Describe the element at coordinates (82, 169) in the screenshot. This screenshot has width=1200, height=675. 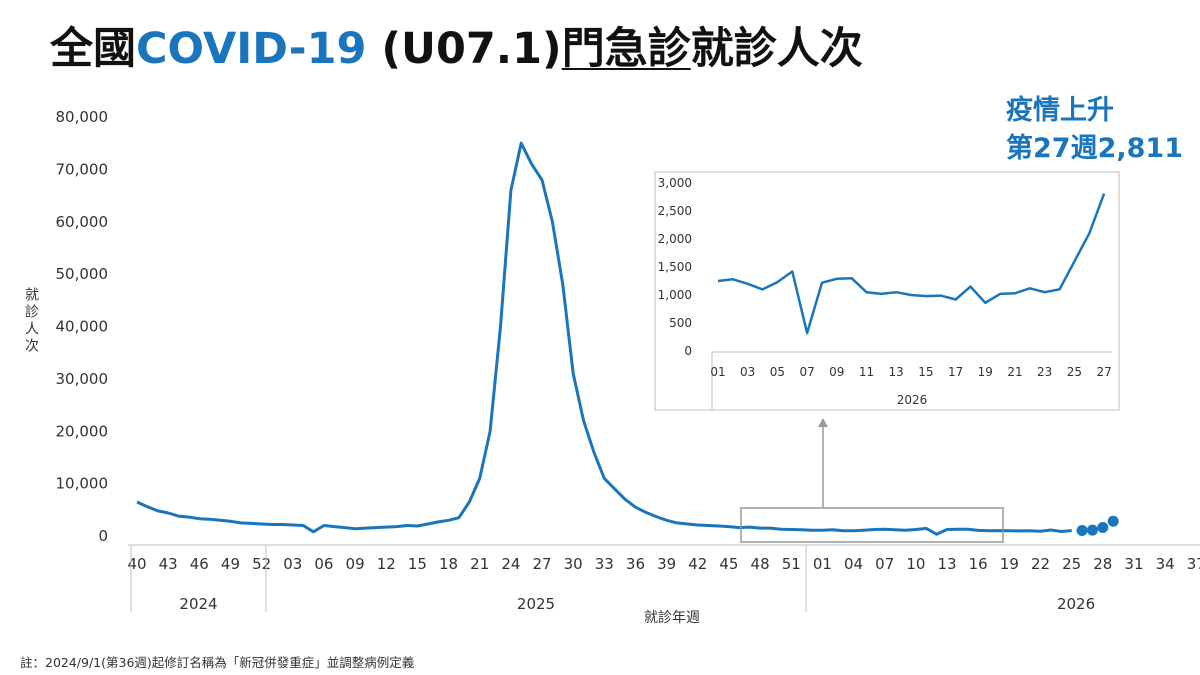
I see `main-y-tick-label: 70,000` at that location.